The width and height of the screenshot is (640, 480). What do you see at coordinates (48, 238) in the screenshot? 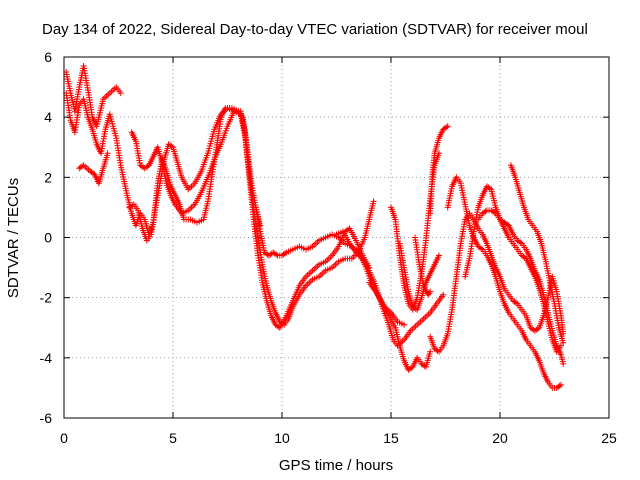
I see `y-tick-label: 0` at bounding box center [48, 238].